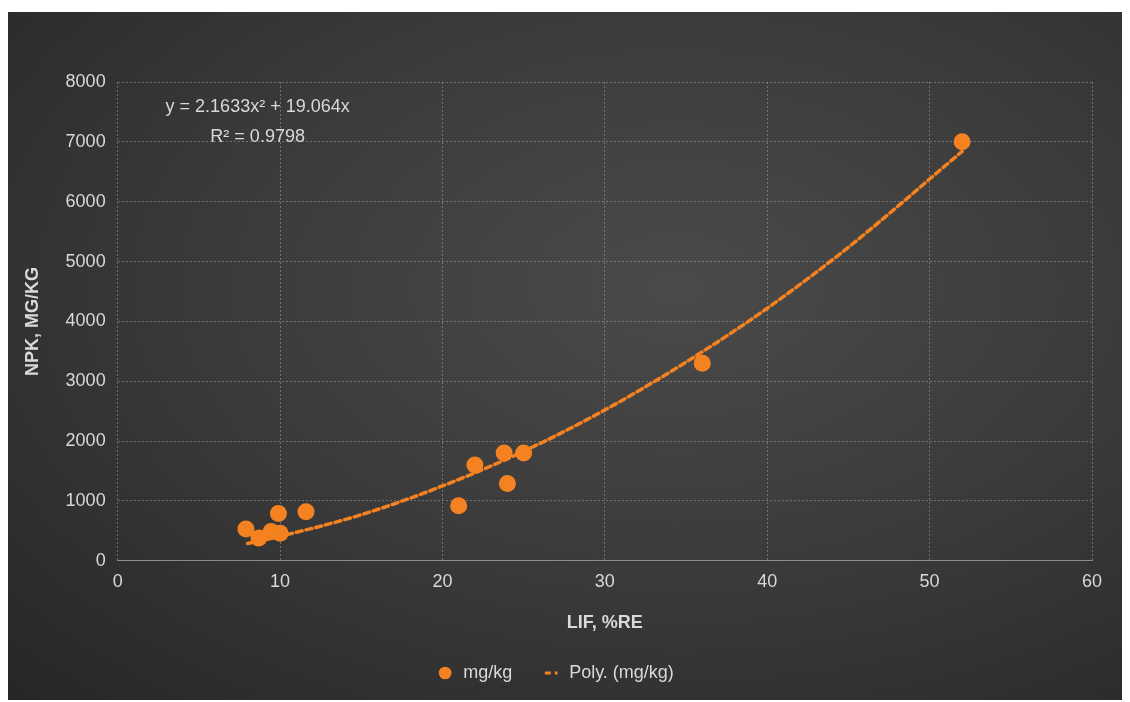  What do you see at coordinates (85, 320) in the screenshot?
I see `y-tick-label: 4000` at bounding box center [85, 320].